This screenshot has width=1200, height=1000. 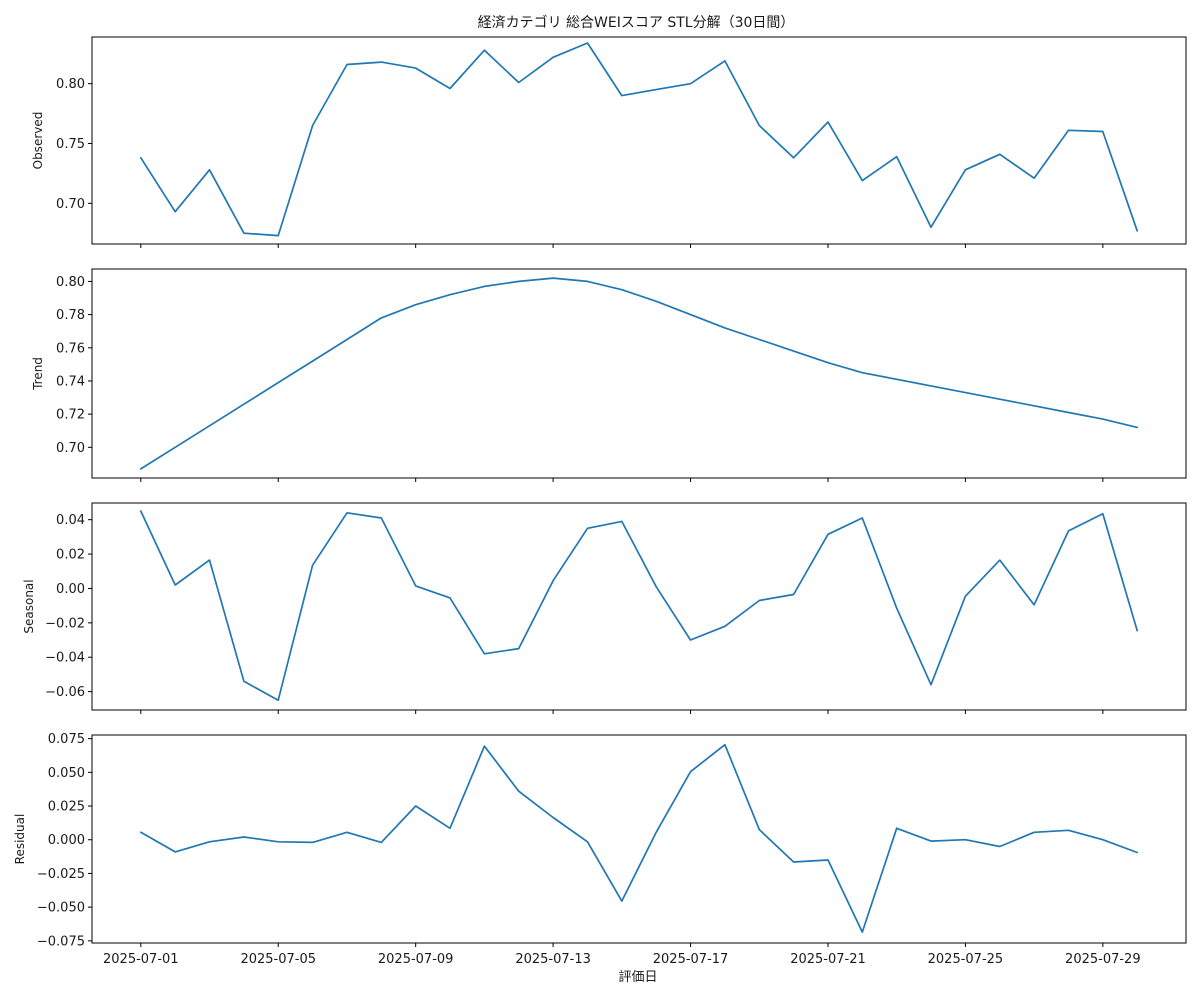 What do you see at coordinates (65, 623) in the screenshot?
I see `seasonal-y-tick-label: −0.02` at bounding box center [65, 623].